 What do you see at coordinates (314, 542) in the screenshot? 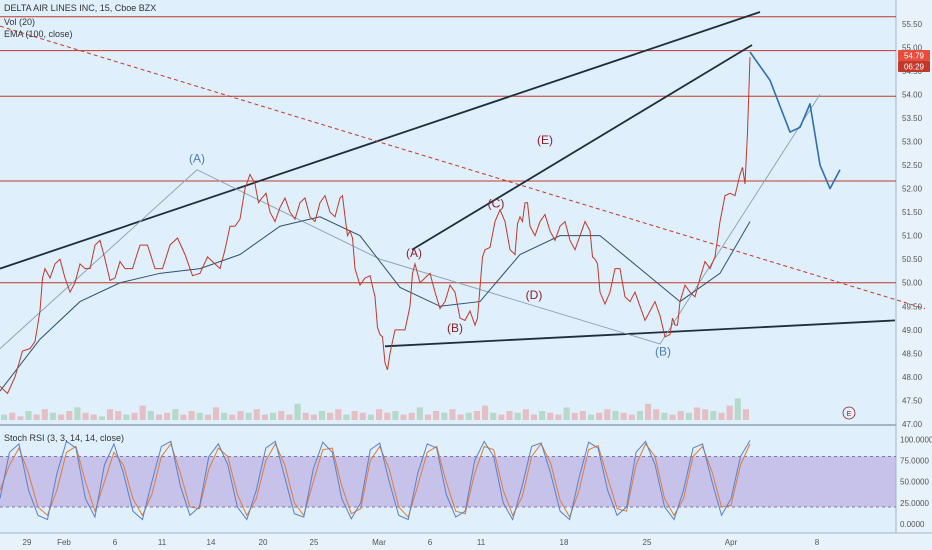
I see `time-tick-label: 25` at bounding box center [314, 542].